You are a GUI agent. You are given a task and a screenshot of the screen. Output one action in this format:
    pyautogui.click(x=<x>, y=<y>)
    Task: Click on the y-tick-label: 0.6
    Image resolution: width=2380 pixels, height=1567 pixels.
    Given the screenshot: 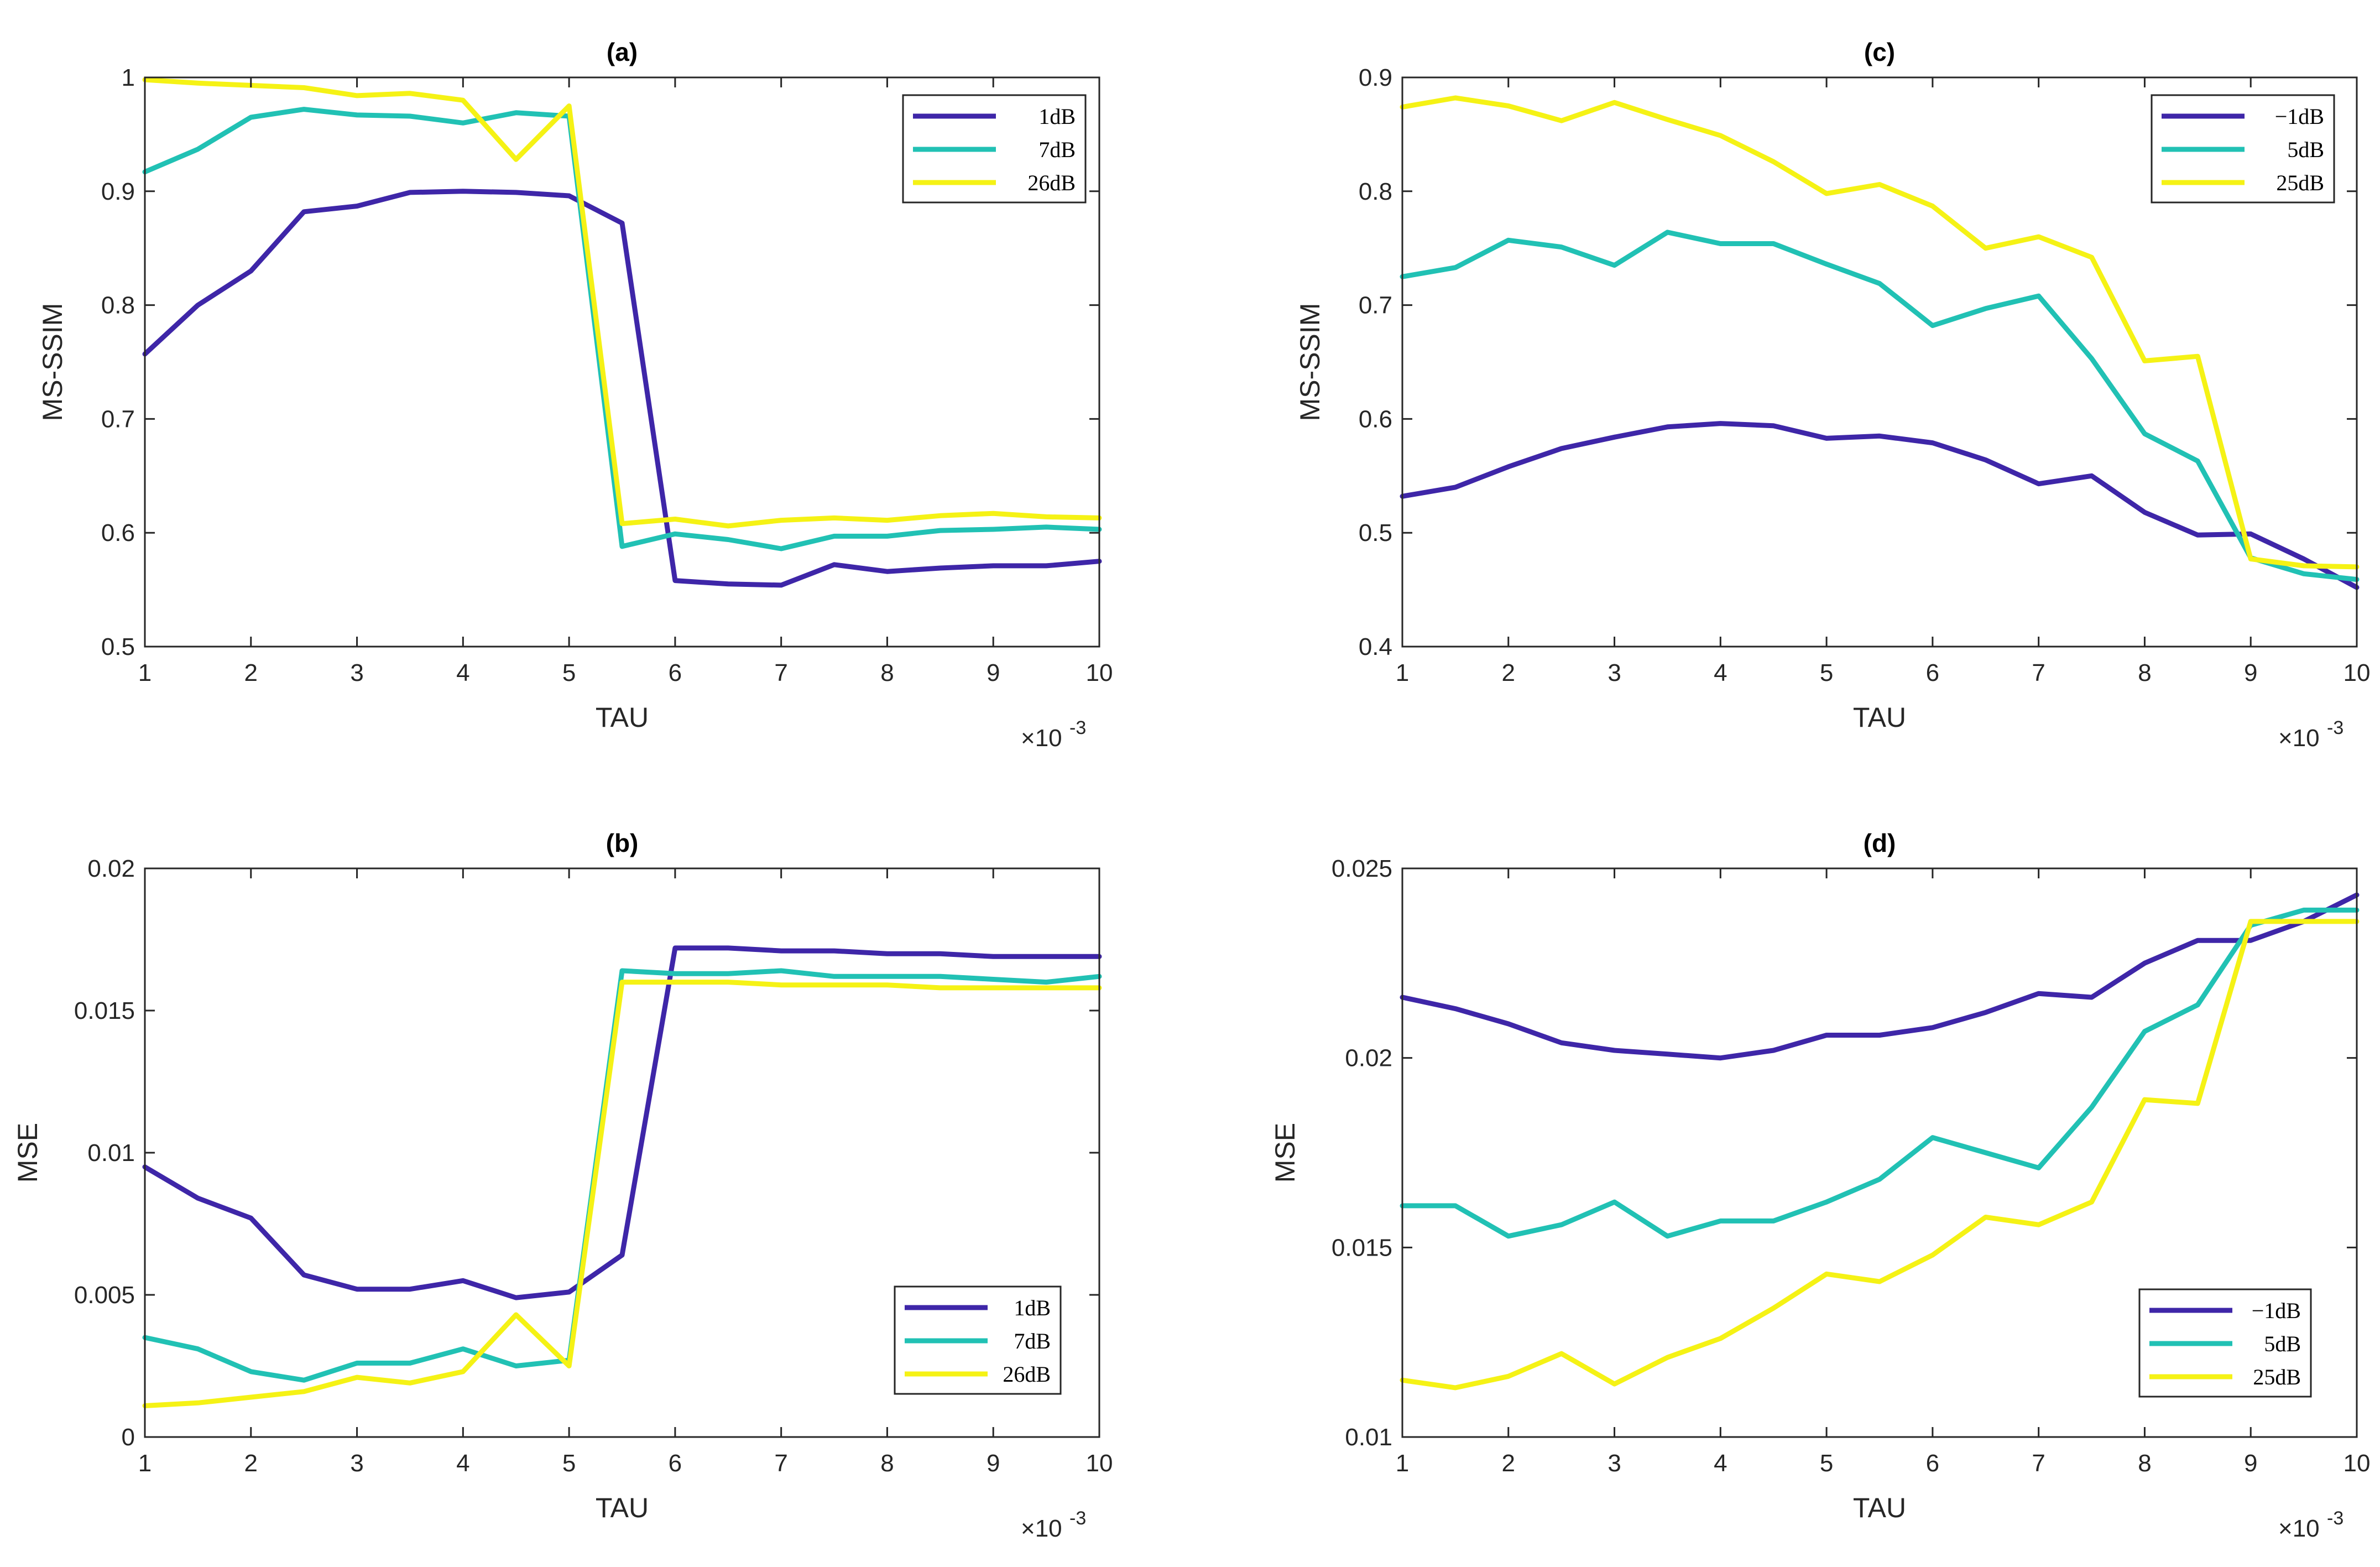 What is the action you would take?
    pyautogui.click(x=1375, y=419)
    